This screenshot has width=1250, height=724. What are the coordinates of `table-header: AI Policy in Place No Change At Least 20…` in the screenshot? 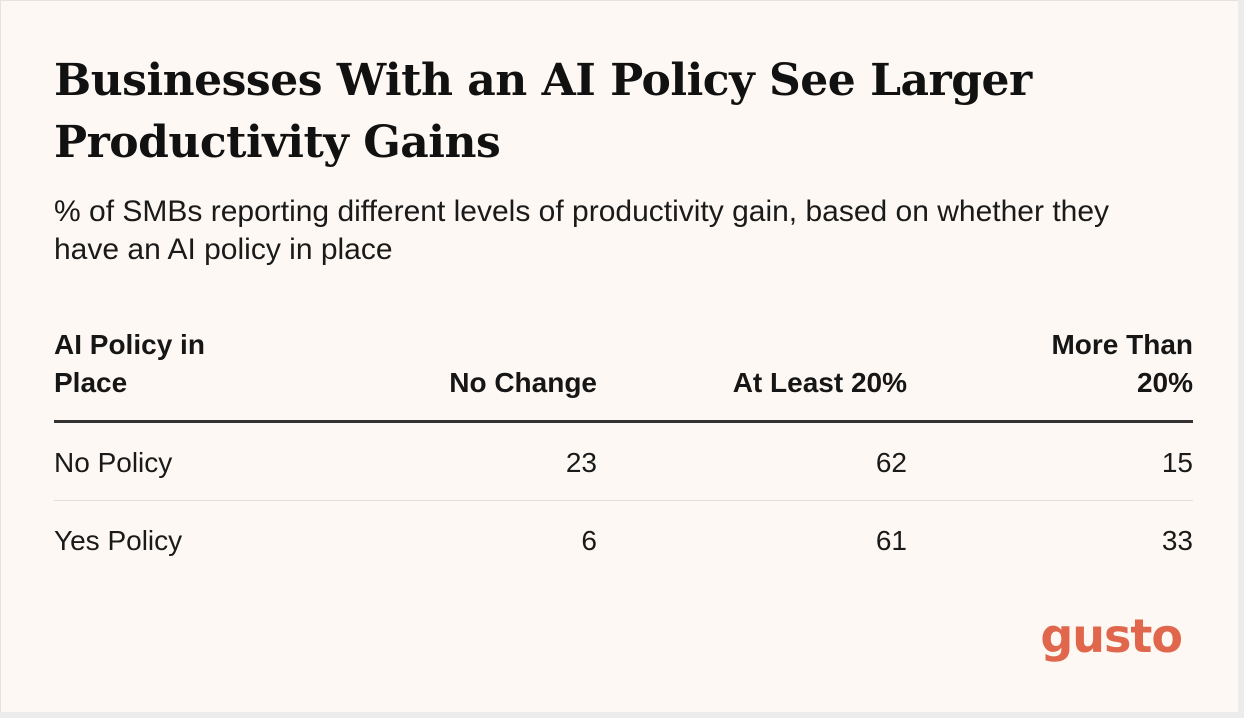 It's located at (623, 374).